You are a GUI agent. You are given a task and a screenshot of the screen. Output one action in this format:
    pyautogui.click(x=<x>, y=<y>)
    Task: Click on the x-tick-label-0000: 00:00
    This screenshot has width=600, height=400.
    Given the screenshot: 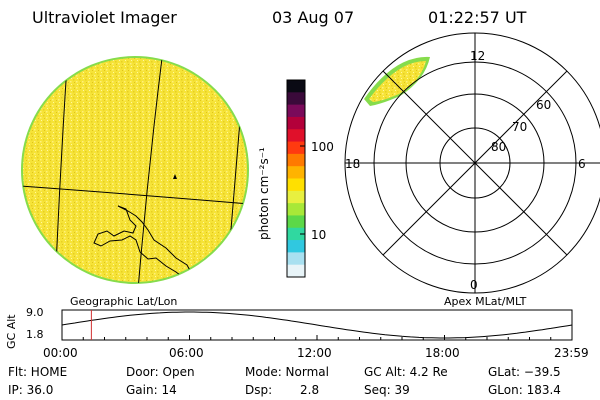 What is the action you would take?
    pyautogui.click(x=60, y=353)
    